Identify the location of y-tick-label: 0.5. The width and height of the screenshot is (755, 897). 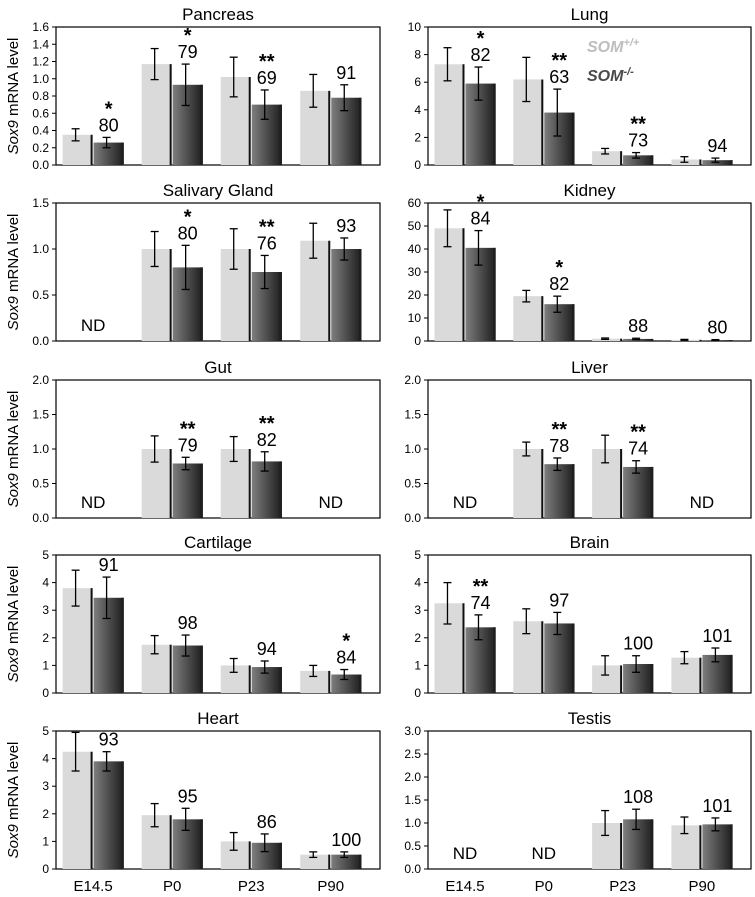
(40, 484).